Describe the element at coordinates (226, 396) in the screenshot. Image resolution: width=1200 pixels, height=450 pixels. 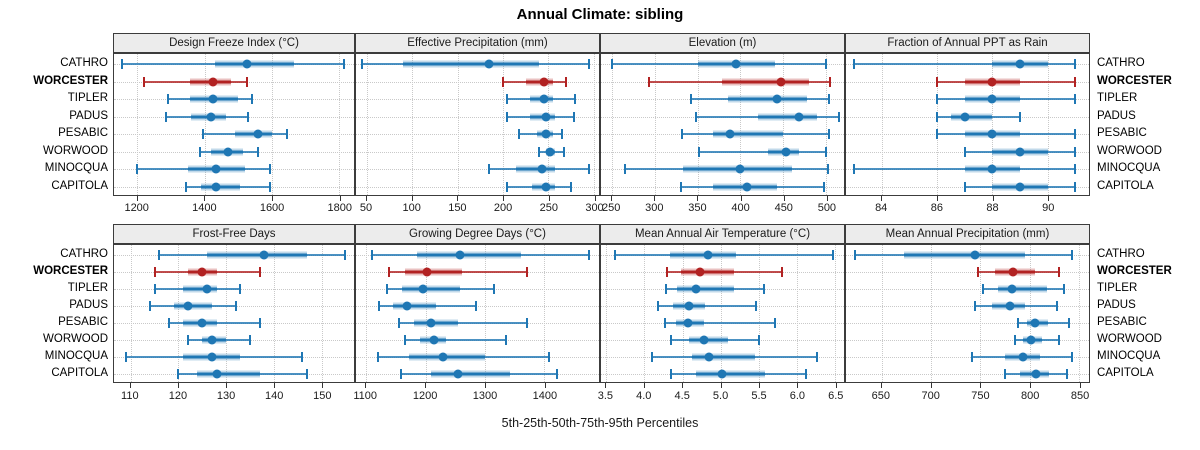
I see `axis-tick-label: 130` at that location.